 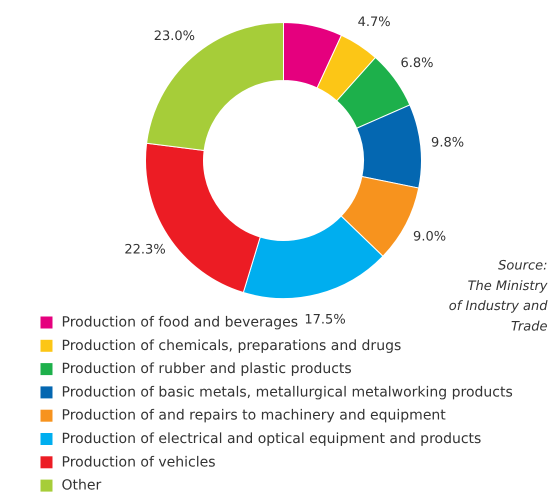 I want to click on legend-label: Production of and repairs to machinery and equipment, so click(x=254, y=416).